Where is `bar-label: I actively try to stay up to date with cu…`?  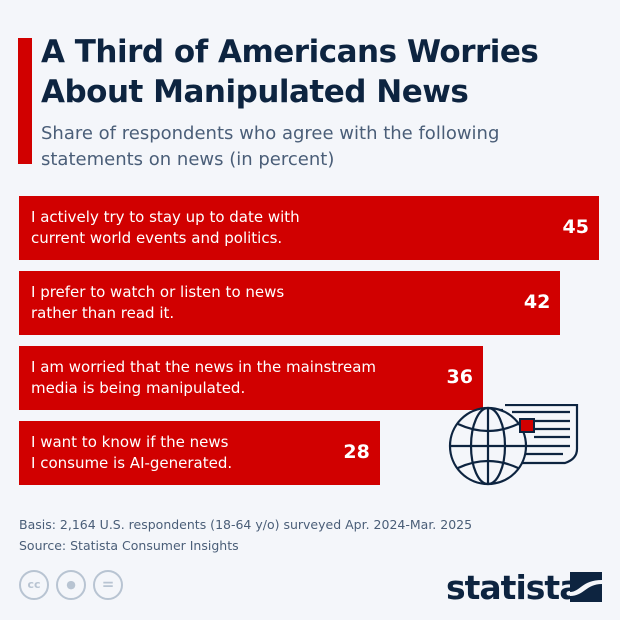
bar-label: I actively try to stay up to date with cu… is located at coordinates (215, 228).